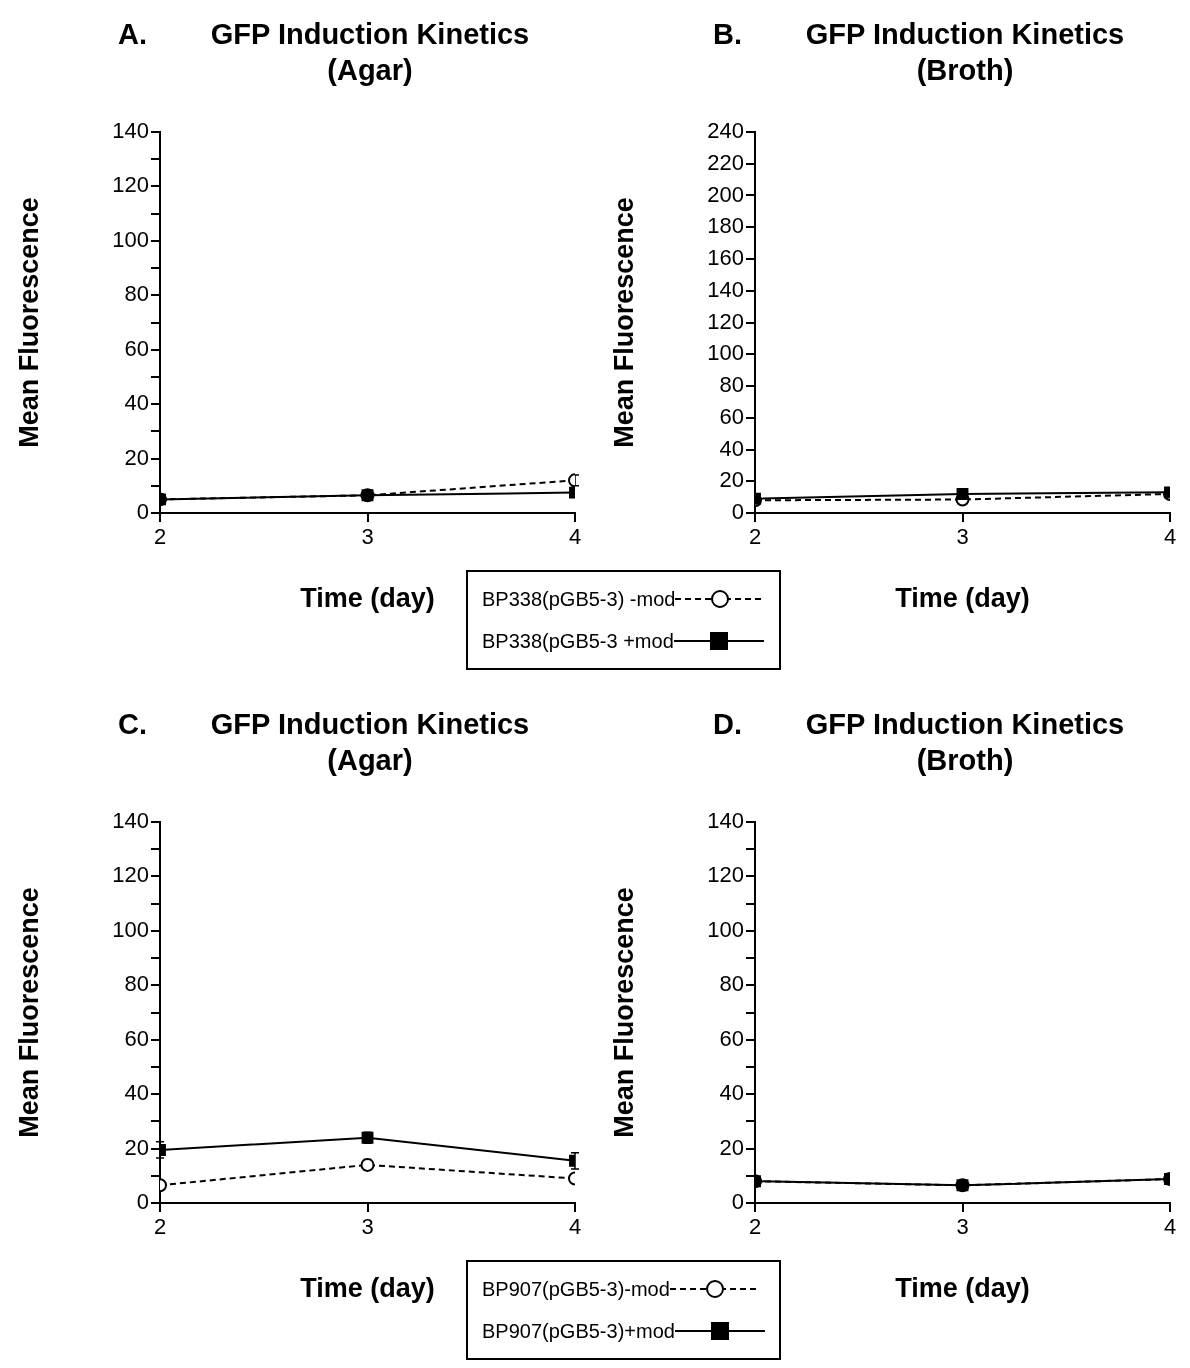 Image resolution: width=1190 pixels, height=1368 pixels. What do you see at coordinates (725, 258) in the screenshot?
I see `y-tick-label: 160` at bounding box center [725, 258].